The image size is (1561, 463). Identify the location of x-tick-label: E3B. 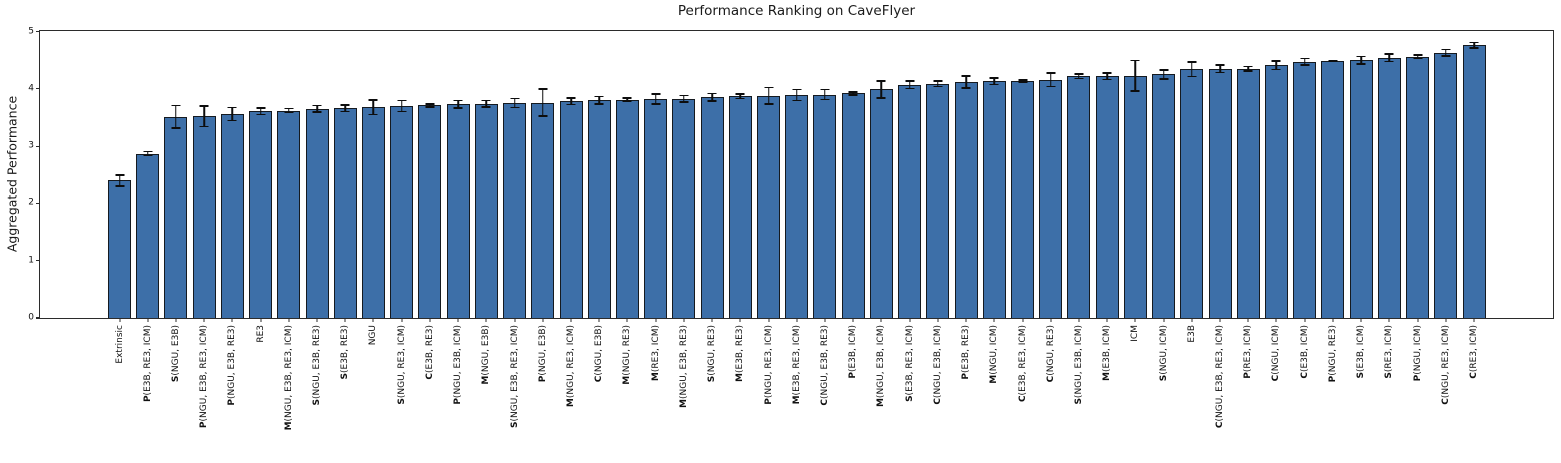
(1191, 334).